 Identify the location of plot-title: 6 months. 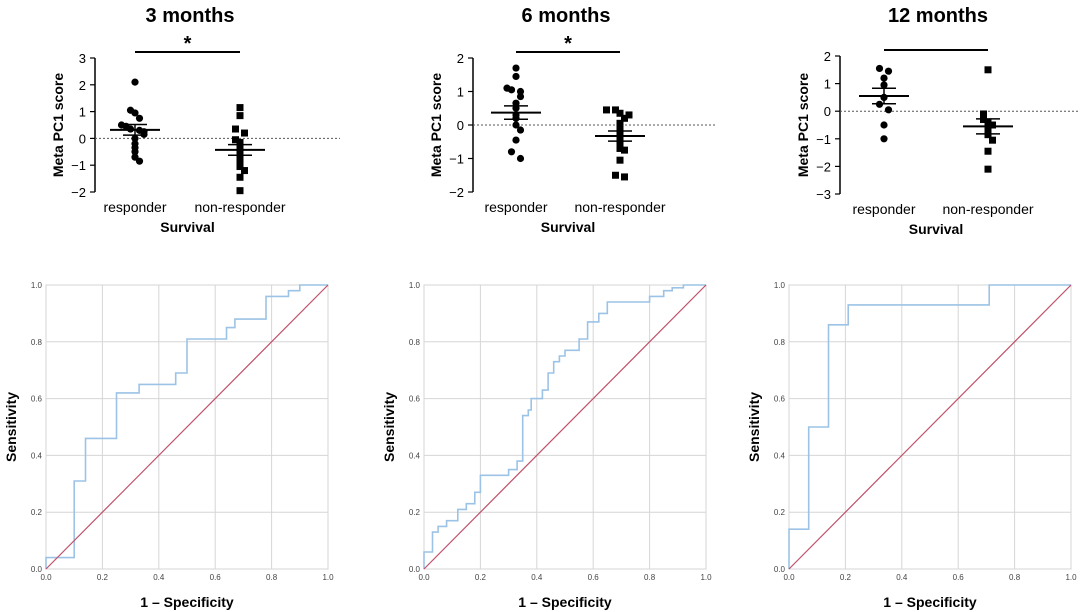
(566, 16).